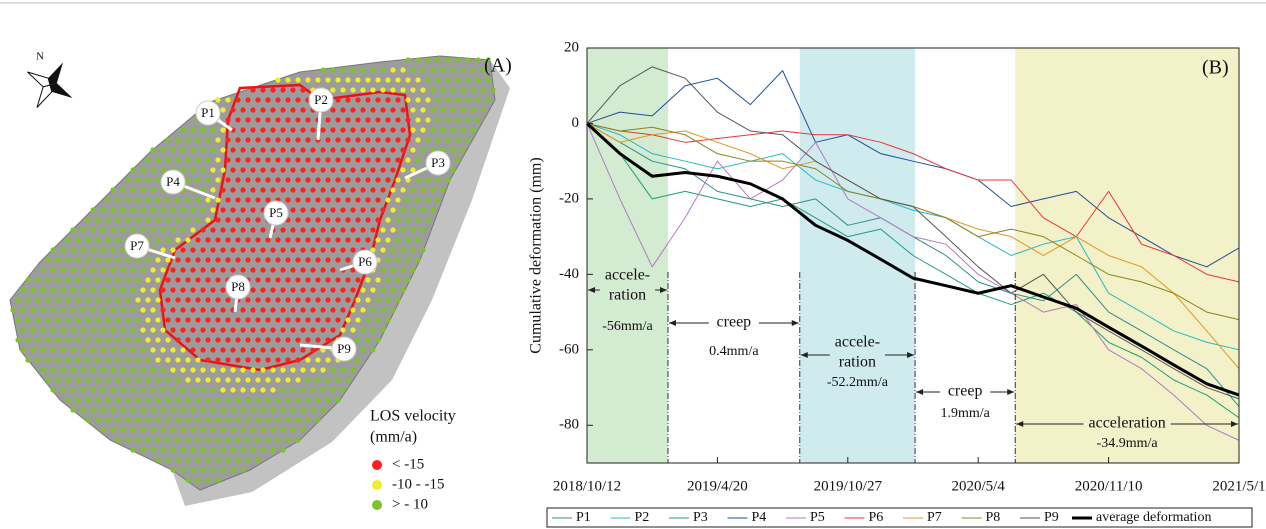 Image resolution: width=1266 pixels, height=529 pixels. What do you see at coordinates (993, 517) in the screenshot?
I see `legend-label: P8` at bounding box center [993, 517].